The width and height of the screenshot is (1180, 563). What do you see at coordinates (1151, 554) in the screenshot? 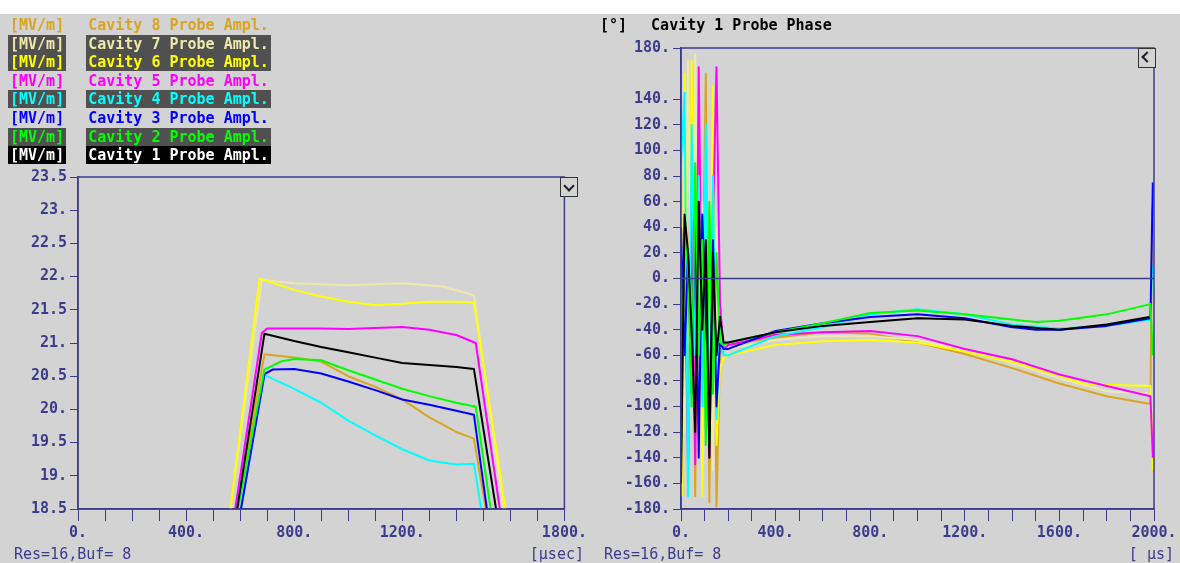
I see `x-axis-title: [ µs]` at bounding box center [1151, 554].